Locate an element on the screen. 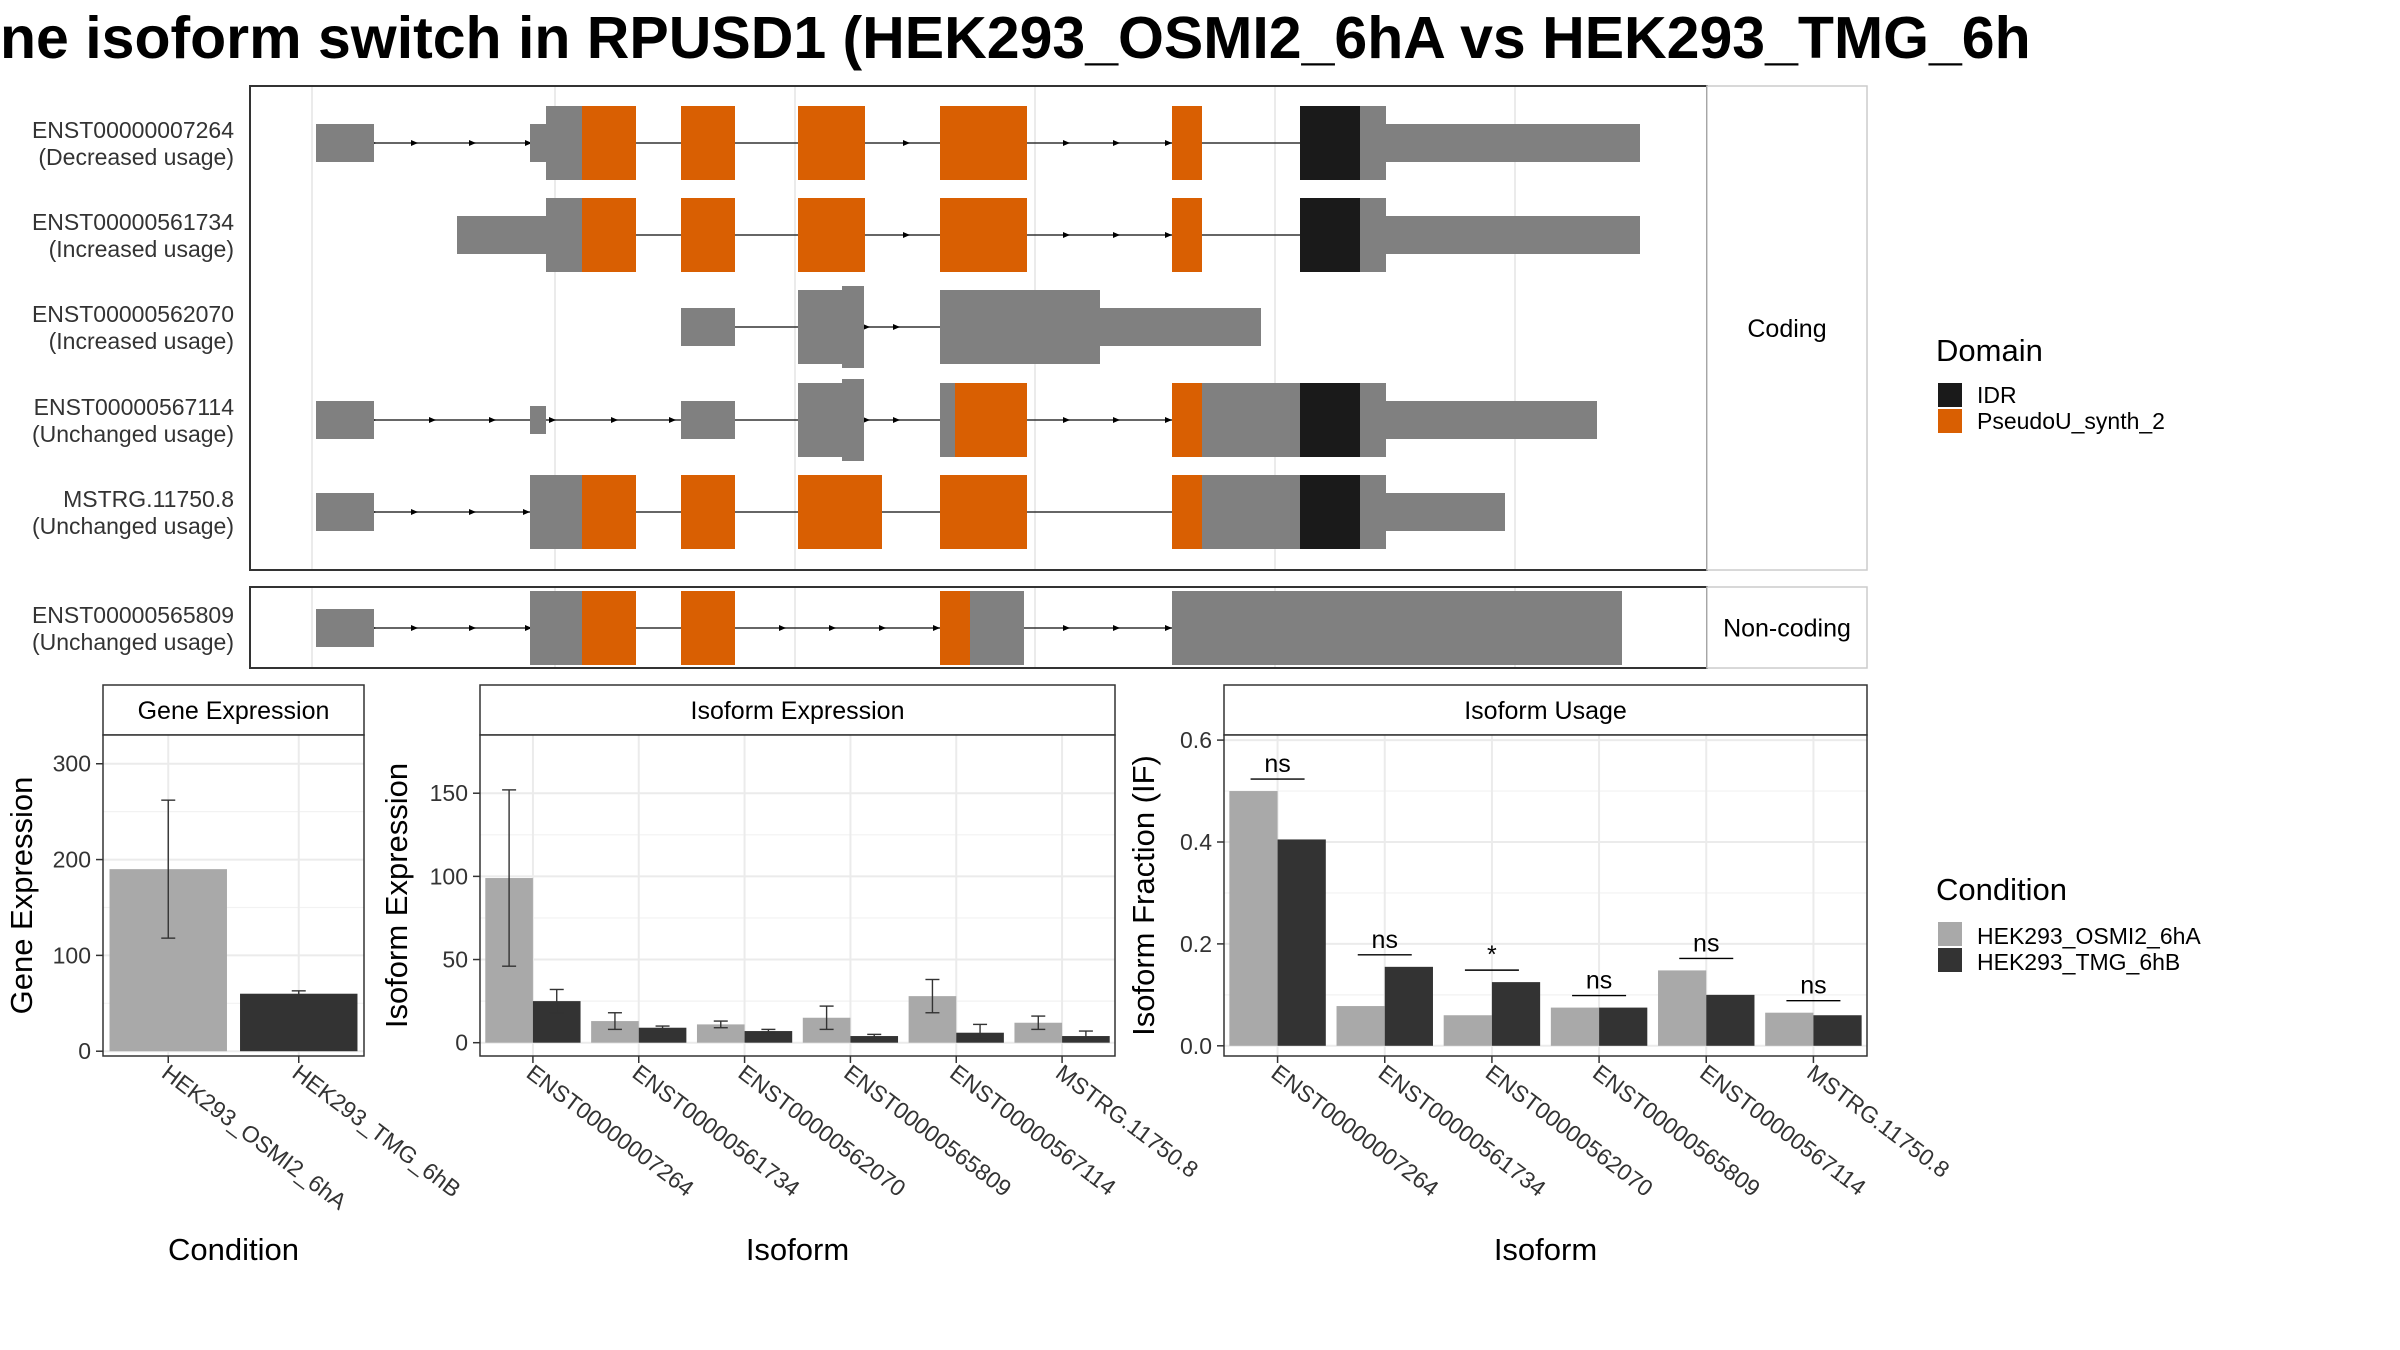 This screenshot has width=2400, height=1350. domain-legend-title: Domain is located at coordinates (1989, 350).